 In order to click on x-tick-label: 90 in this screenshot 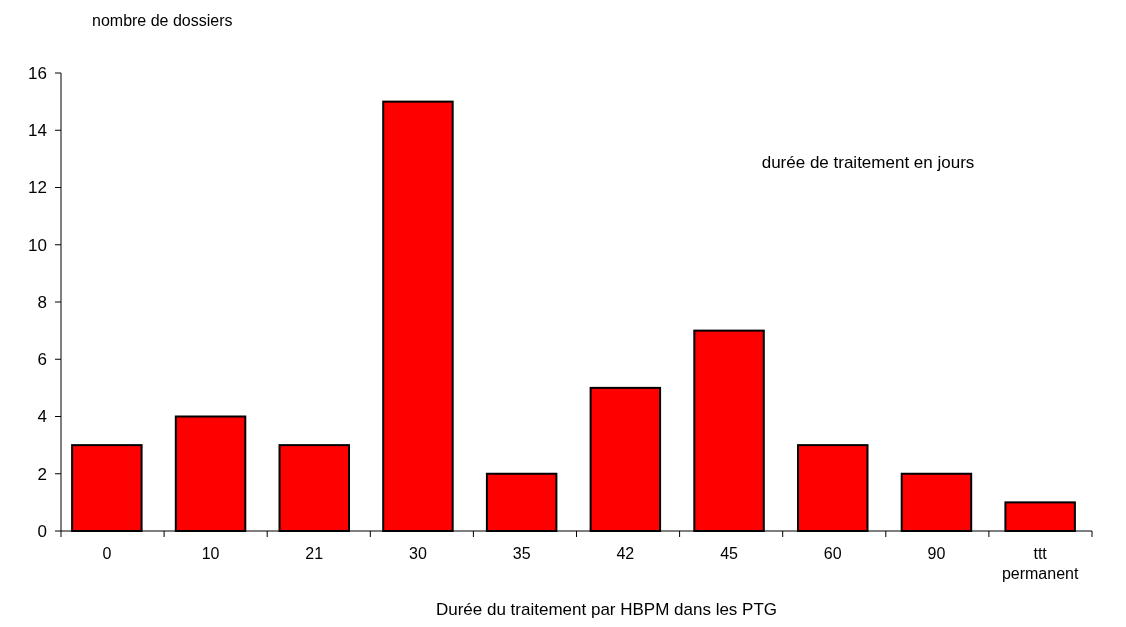, I will do `click(936, 553)`.